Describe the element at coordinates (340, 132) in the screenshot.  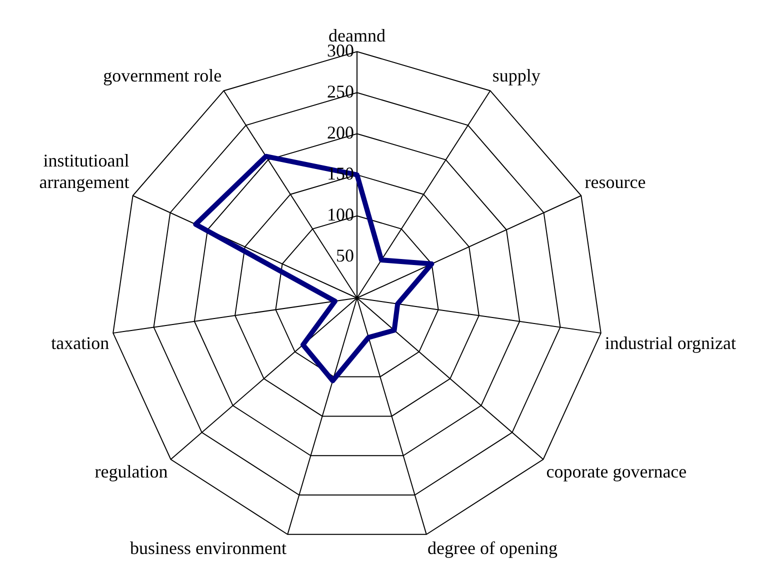
I see `y-tick-label: 200` at that location.